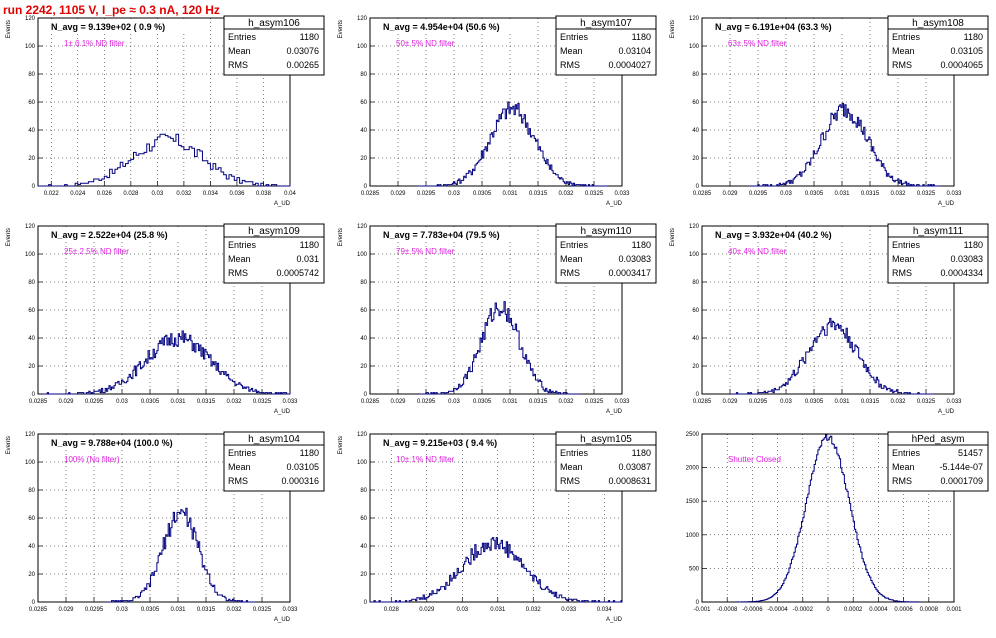  Describe the element at coordinates (803, 610) in the screenshot. I see `x-tick-label: -0.0002` at that location.